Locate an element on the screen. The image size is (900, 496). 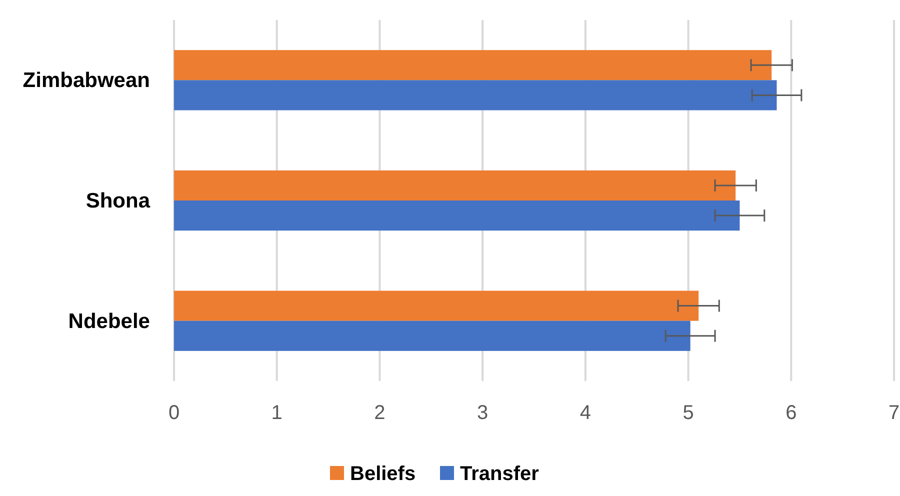
x-tick-label: 4 is located at coordinates (585, 413).